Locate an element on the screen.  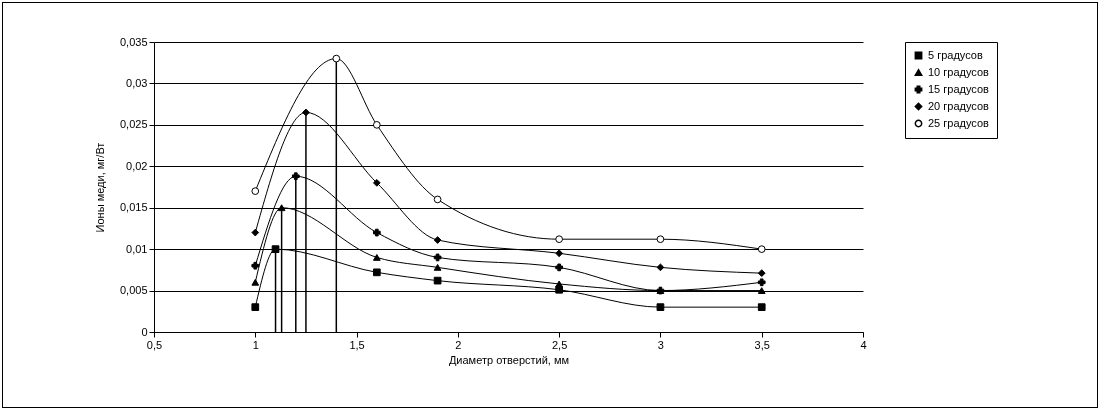
y-axis-title: Ионы меди, мг/Вт is located at coordinates (99, 187).